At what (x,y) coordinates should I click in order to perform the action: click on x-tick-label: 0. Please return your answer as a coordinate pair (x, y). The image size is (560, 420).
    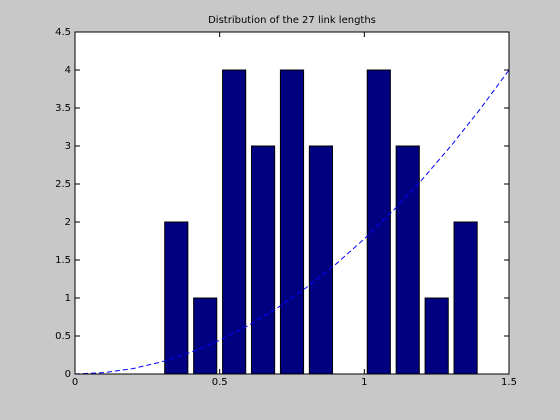
    Looking at the image, I should click on (75, 382).